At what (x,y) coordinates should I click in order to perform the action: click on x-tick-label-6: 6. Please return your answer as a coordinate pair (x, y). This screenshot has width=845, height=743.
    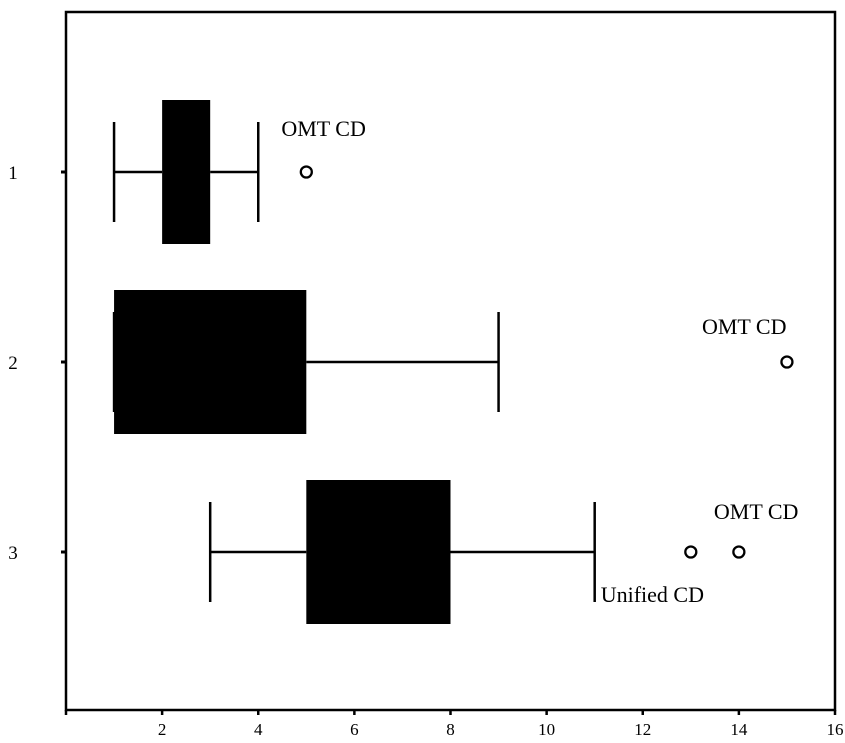
    Looking at the image, I should click on (354, 729).